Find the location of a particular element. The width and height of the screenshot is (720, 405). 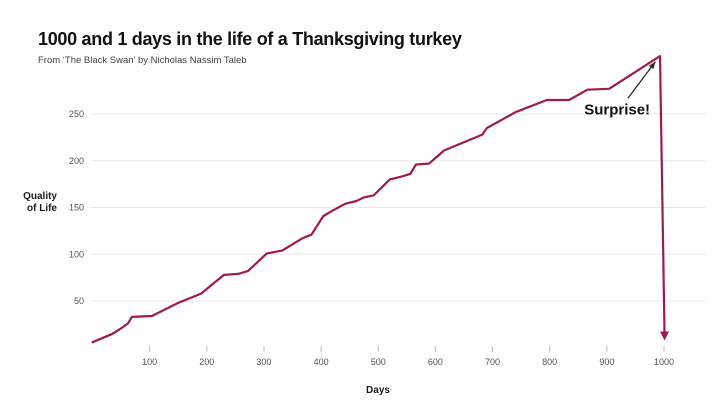

x-tick-label-600: 600 is located at coordinates (435, 362).